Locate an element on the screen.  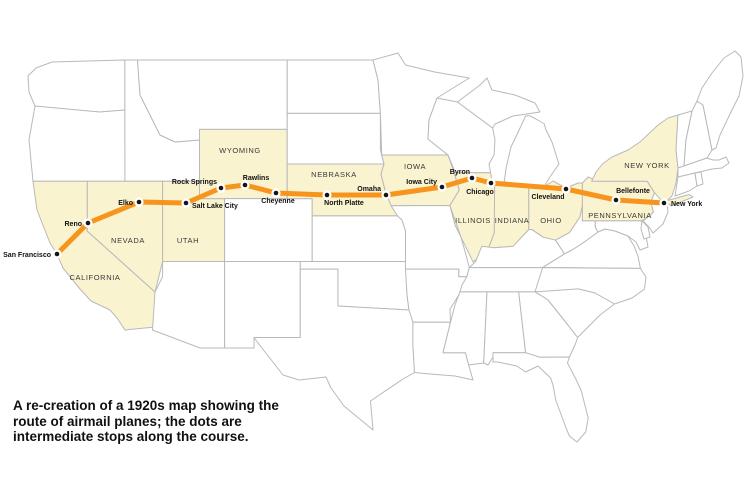
state-arizona is located at coordinates (189, 305).